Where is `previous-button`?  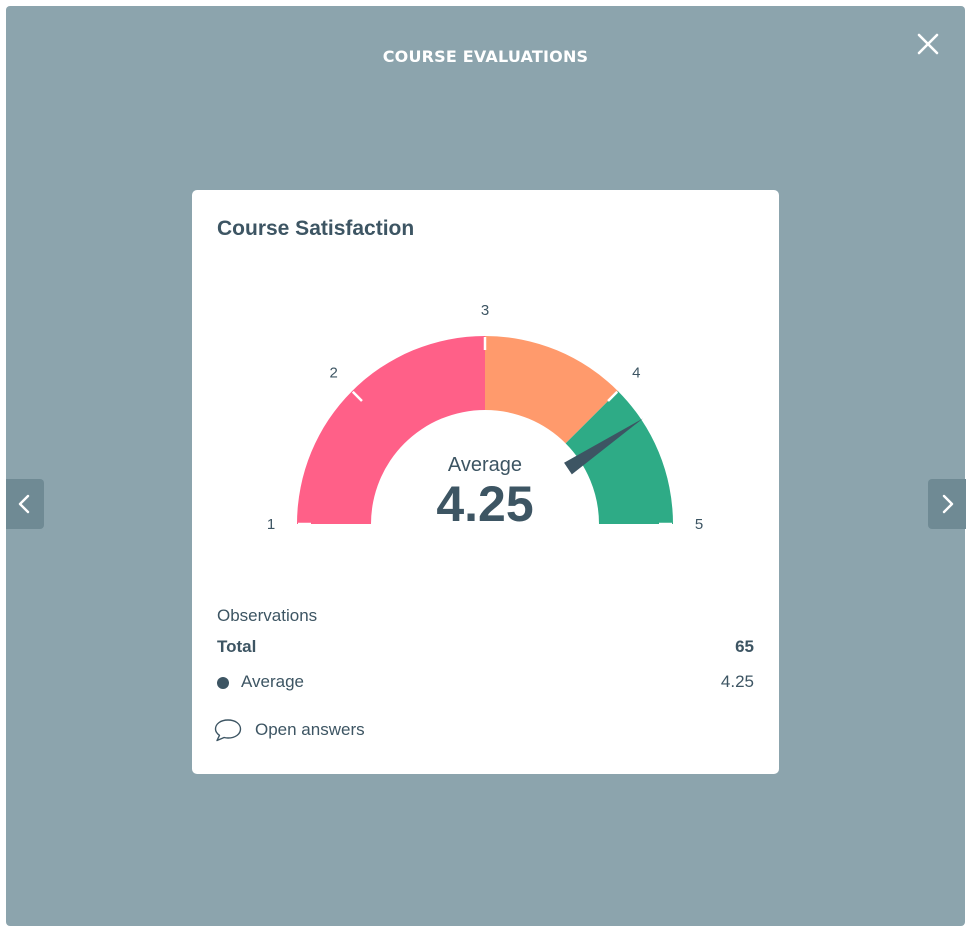 previous-button is located at coordinates (25, 504).